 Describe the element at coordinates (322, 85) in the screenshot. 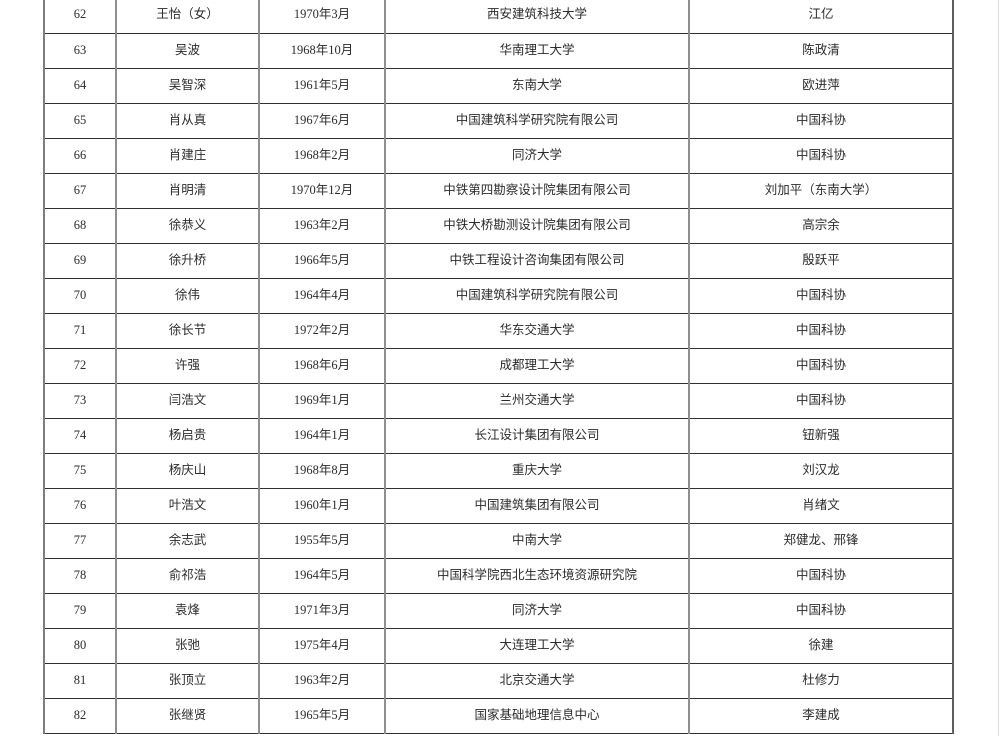

I see `cell-birth-date: 1961年5月` at that location.